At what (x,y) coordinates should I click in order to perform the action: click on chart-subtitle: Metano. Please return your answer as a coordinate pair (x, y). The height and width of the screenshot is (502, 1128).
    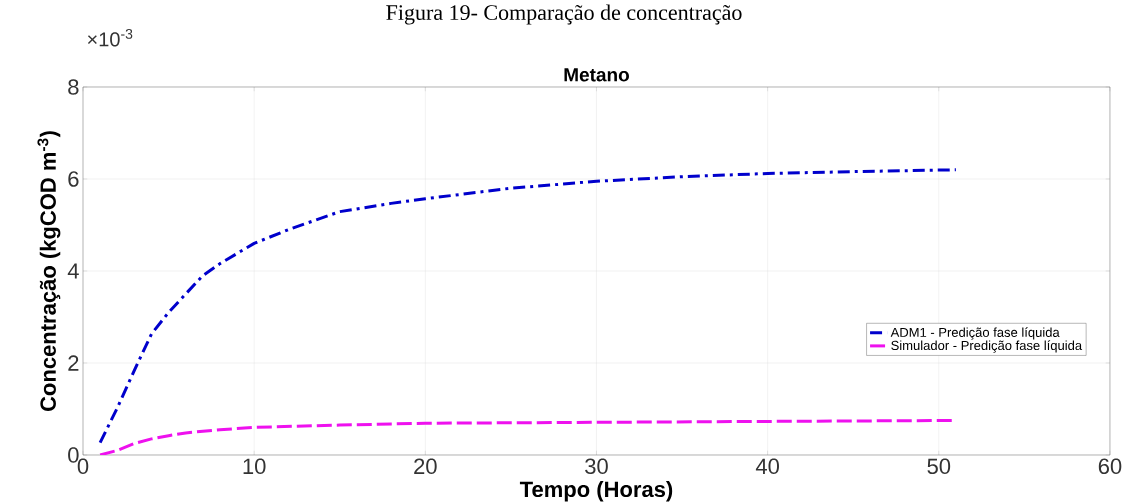
    Looking at the image, I should click on (596, 75).